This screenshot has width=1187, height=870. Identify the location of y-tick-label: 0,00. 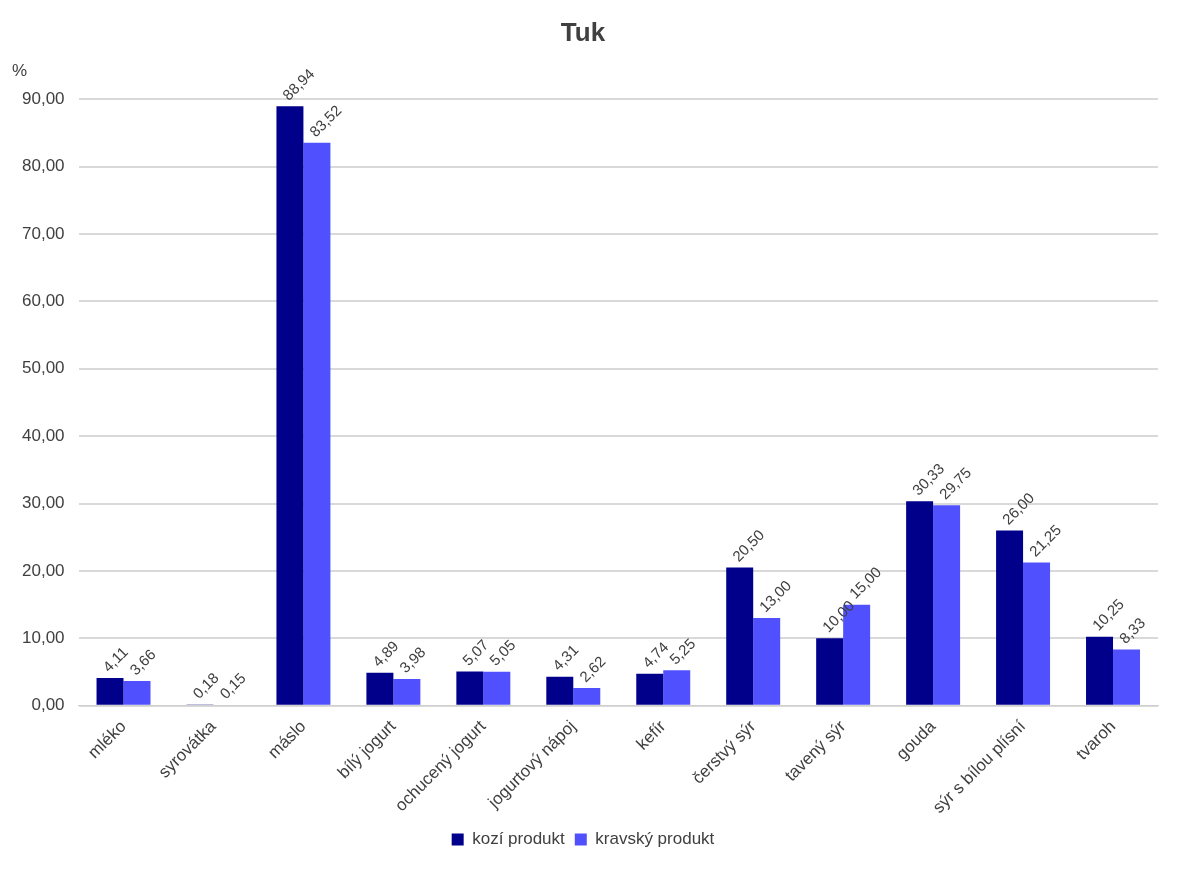
(48, 705).